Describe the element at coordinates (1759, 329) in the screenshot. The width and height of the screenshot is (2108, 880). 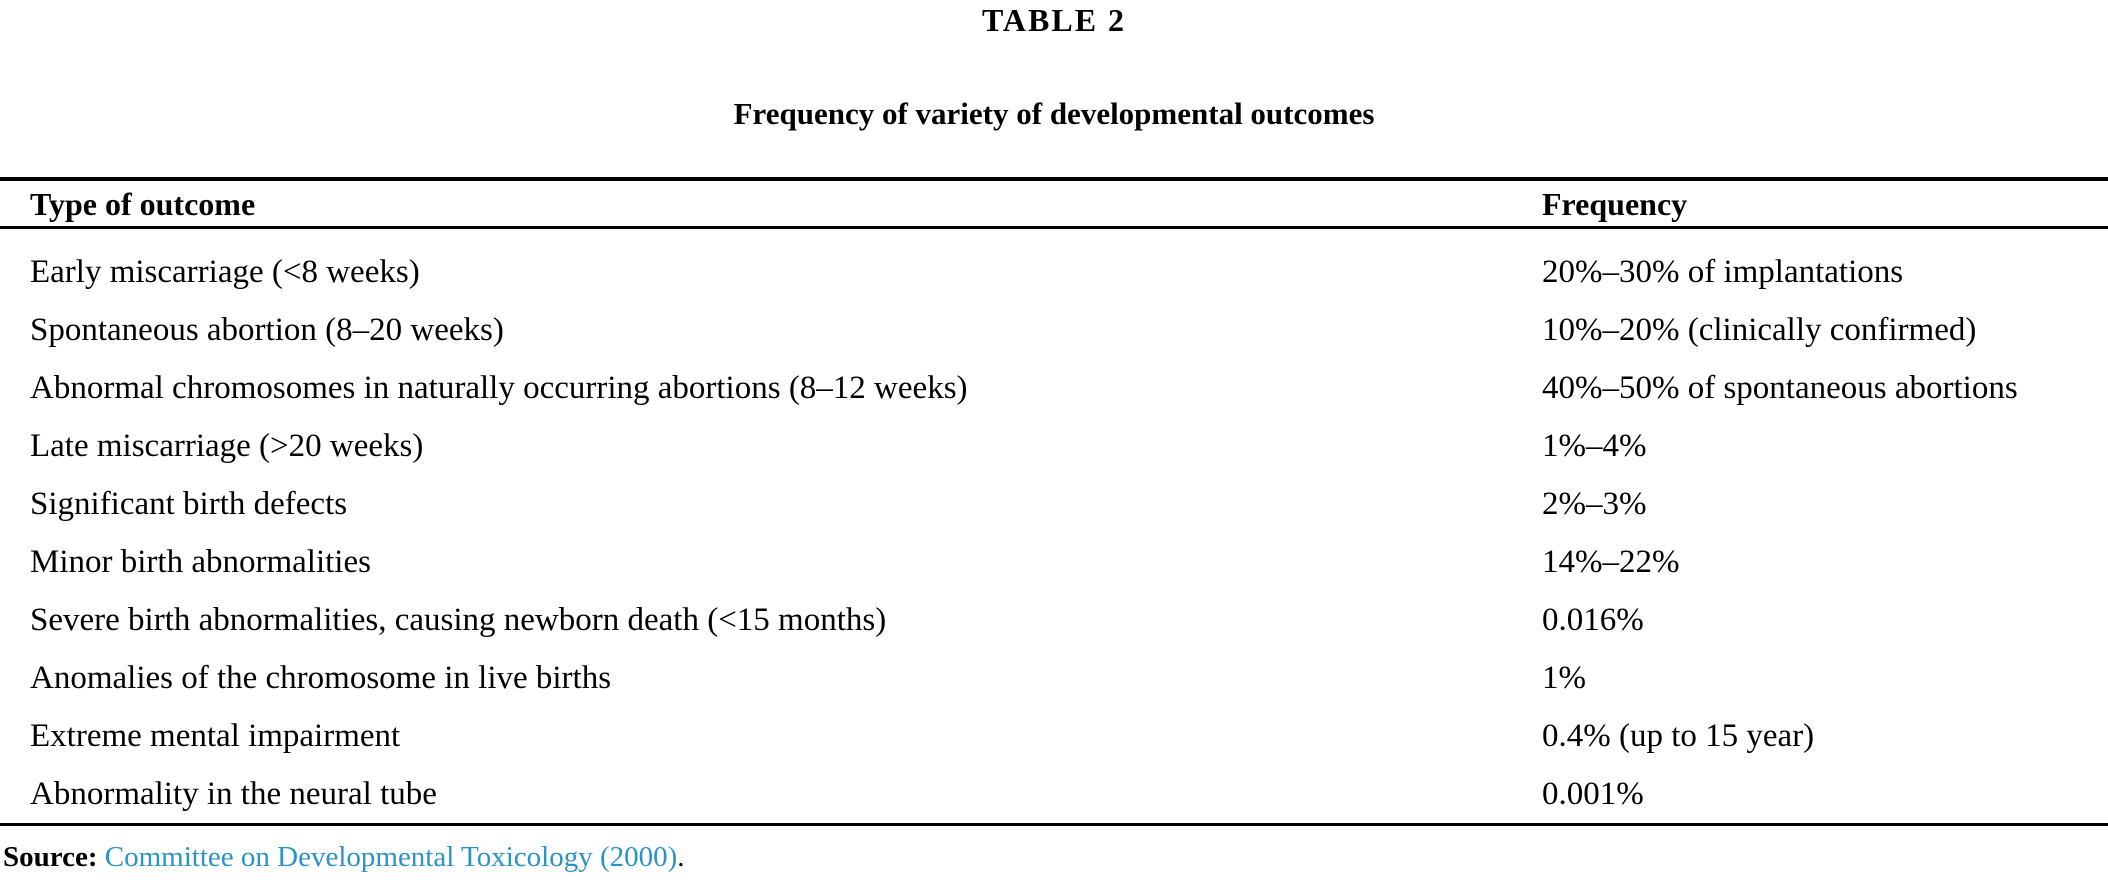
I see `frequency-cell: 10%–20% (clinically confirmed)` at that location.